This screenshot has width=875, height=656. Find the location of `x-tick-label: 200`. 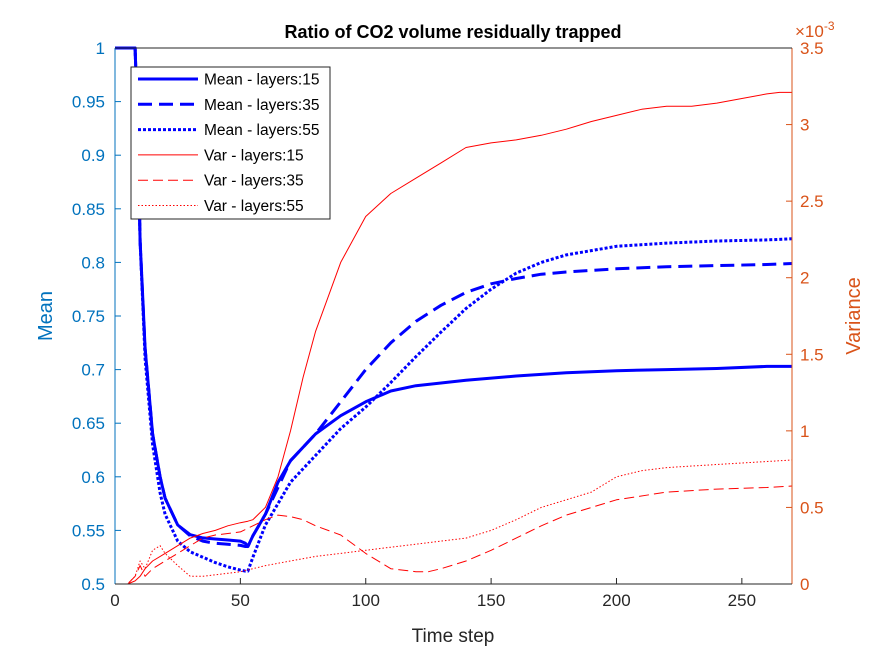

x-tick-label: 200 is located at coordinates (616, 600).